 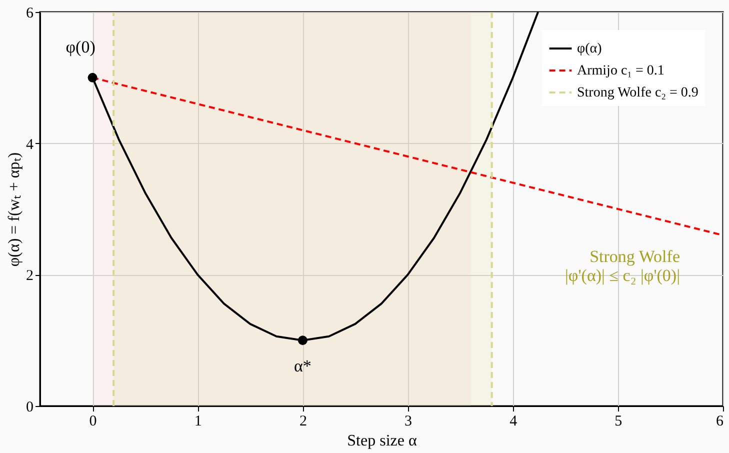 I want to click on annotation: α*, so click(x=303, y=366).